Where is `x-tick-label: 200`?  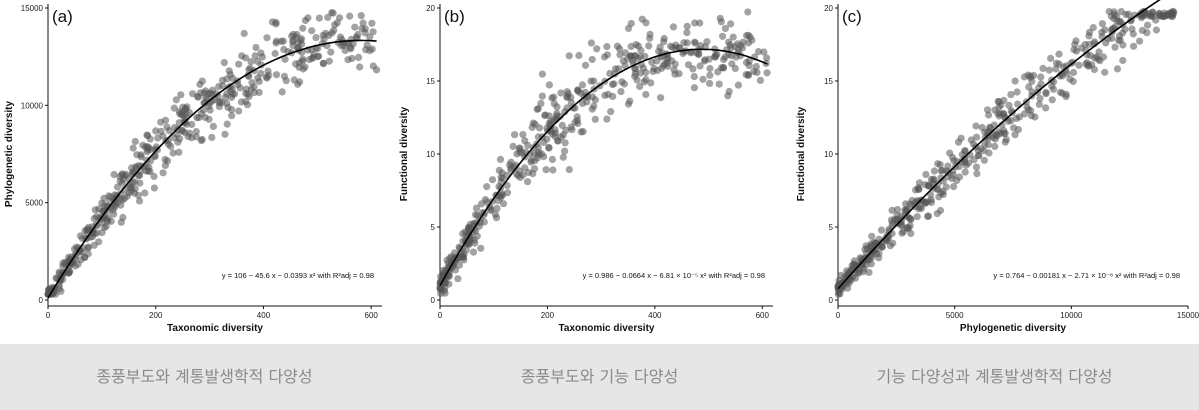
x-tick-label: 200 is located at coordinates (548, 315).